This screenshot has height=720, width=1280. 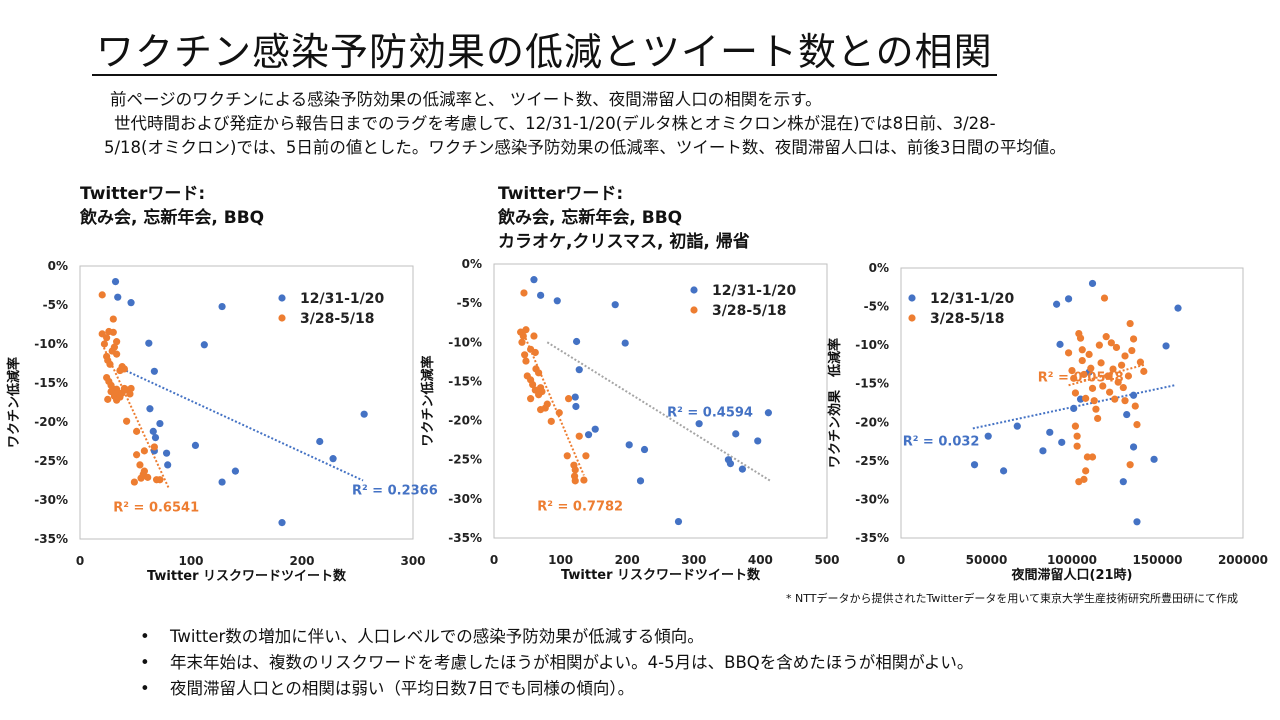 I want to click on chart-2-y-tick-label: -25%, so click(x=465, y=460).